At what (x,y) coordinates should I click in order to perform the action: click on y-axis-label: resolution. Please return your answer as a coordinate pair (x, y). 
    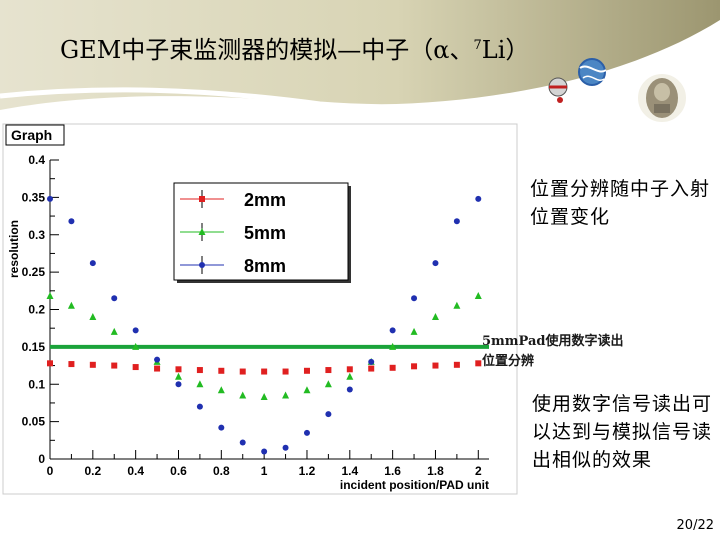
    Looking at the image, I should click on (14, 249).